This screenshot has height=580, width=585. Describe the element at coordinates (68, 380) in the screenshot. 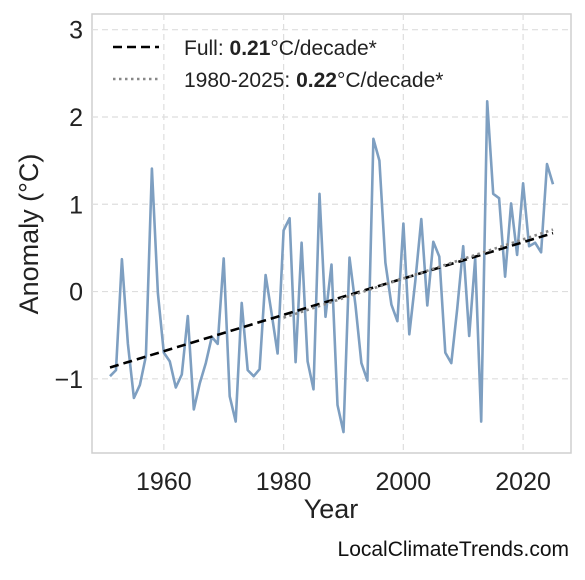

I see `y-tick-label: −1` at that location.